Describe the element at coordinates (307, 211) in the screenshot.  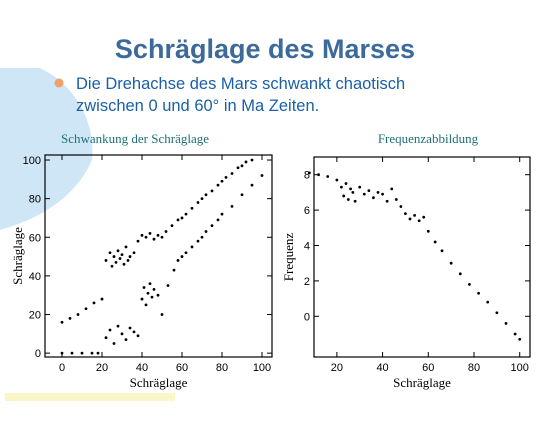
I see `y-tick-label: 6` at that location.